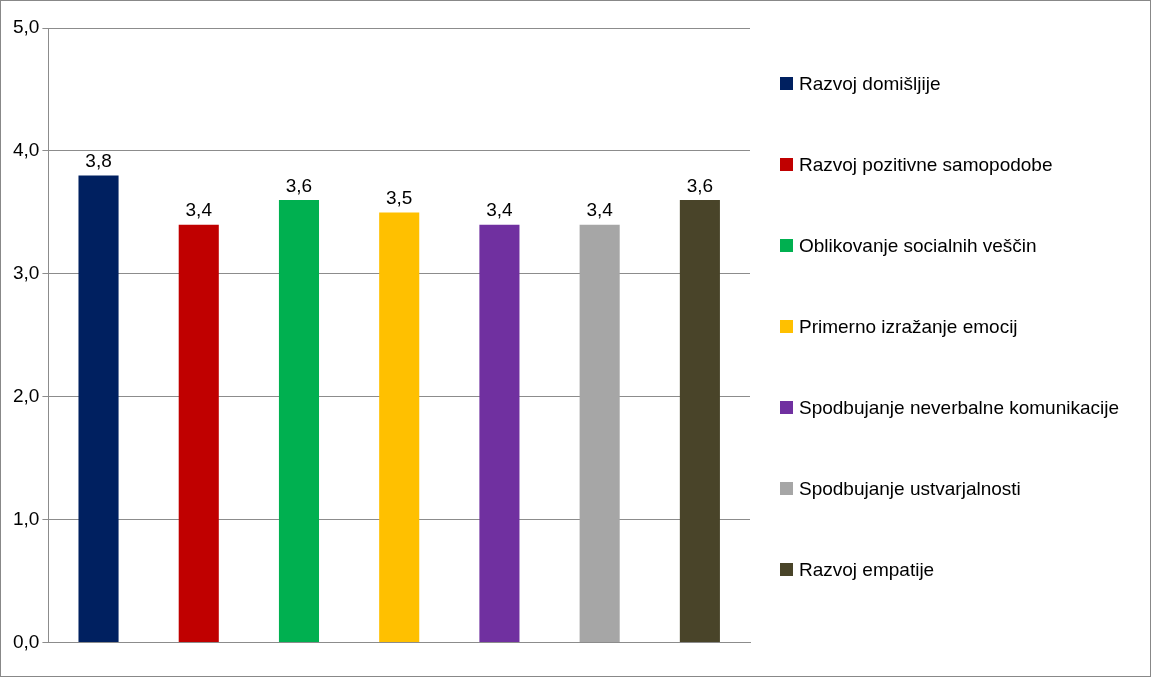  What do you see at coordinates (870, 84) in the screenshot?
I see `legend-label: Razvoj domišljije` at bounding box center [870, 84].